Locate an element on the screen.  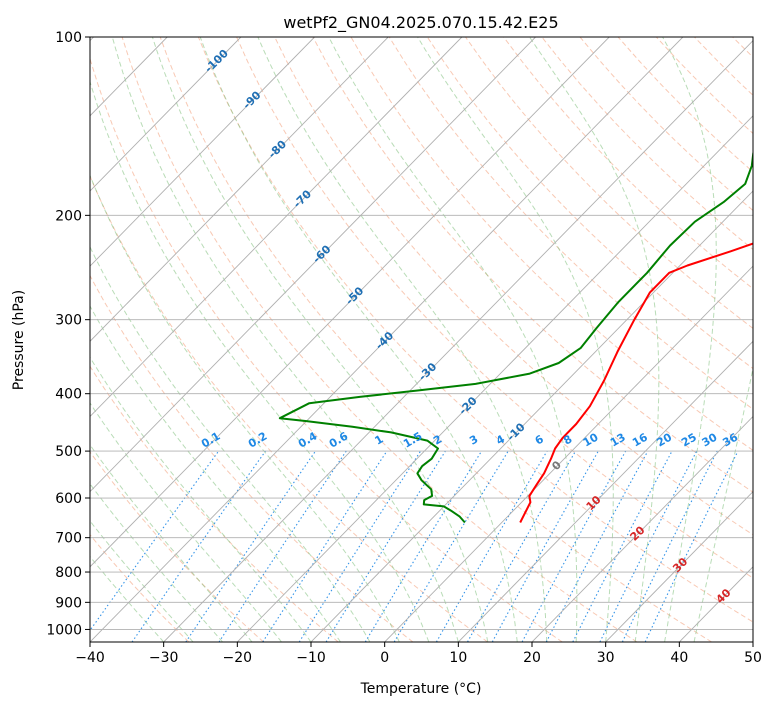
y-axis-label: Pressure (hPa) is located at coordinates (19, 340).